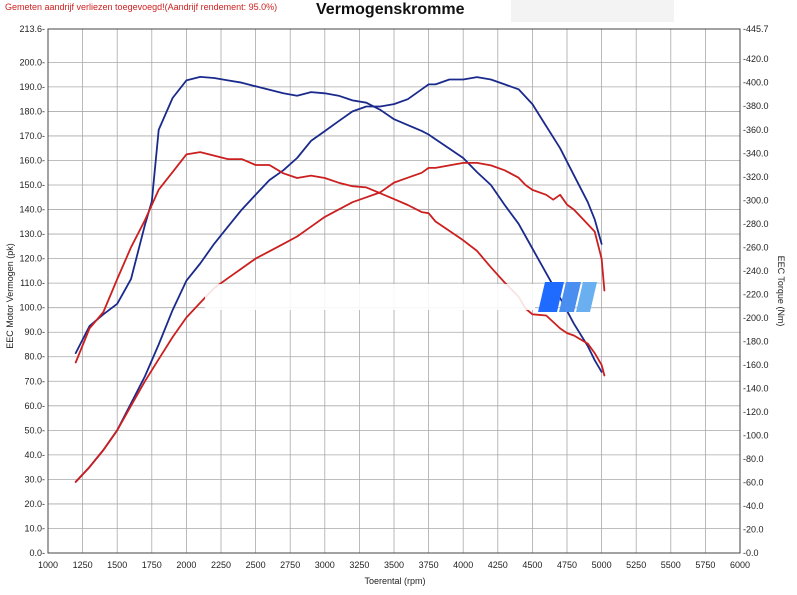 The height and width of the screenshot is (595, 797). What do you see at coordinates (32, 29) in the screenshot?
I see `y-tick-label: 213.6-` at bounding box center [32, 29].